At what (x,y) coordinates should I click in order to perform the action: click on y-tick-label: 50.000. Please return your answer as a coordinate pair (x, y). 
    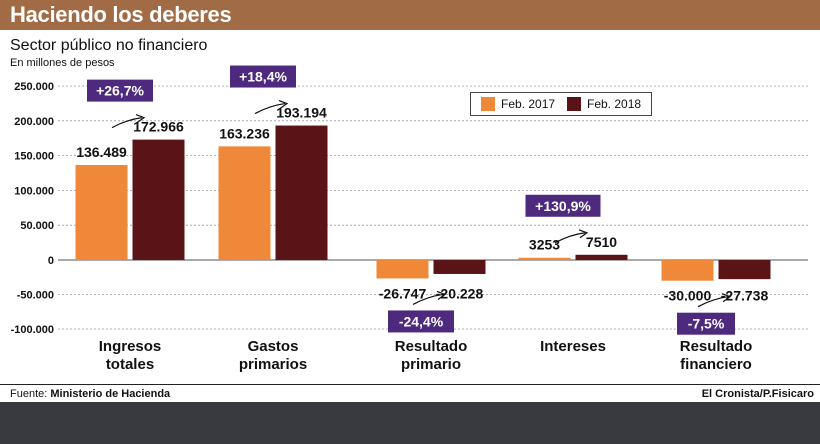
    Looking at the image, I should click on (37, 226).